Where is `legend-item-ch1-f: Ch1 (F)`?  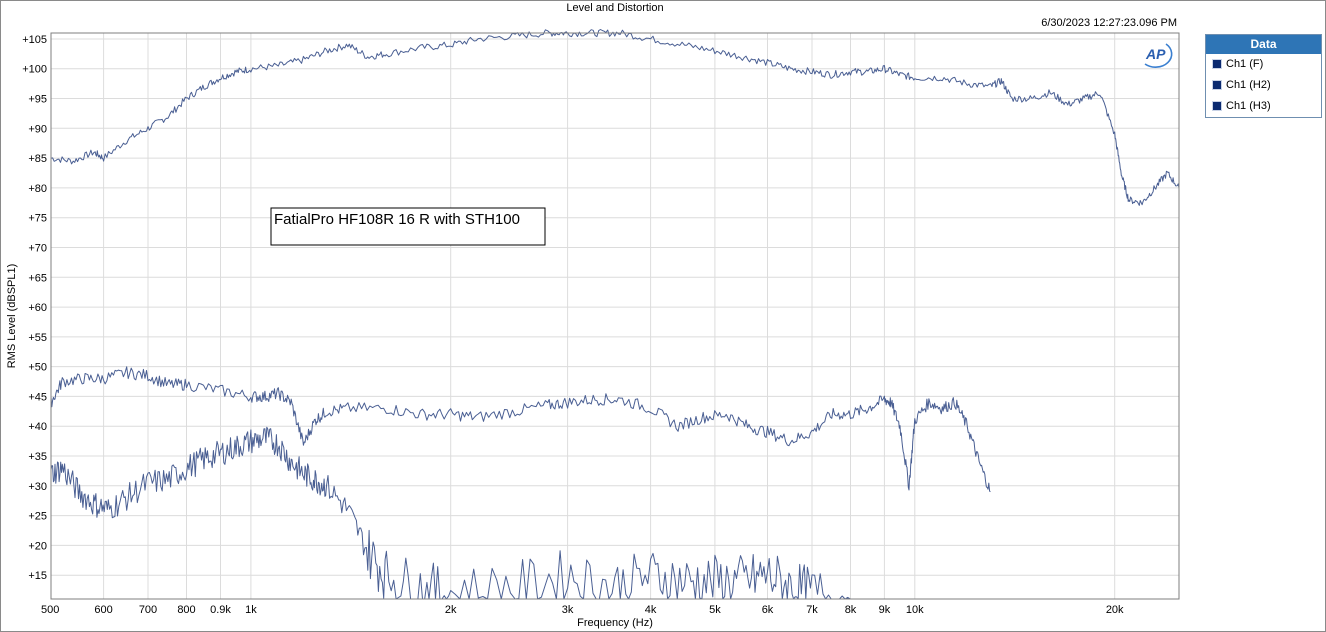 legend-item-ch1-f: Ch1 (F) is located at coordinates (1263, 64).